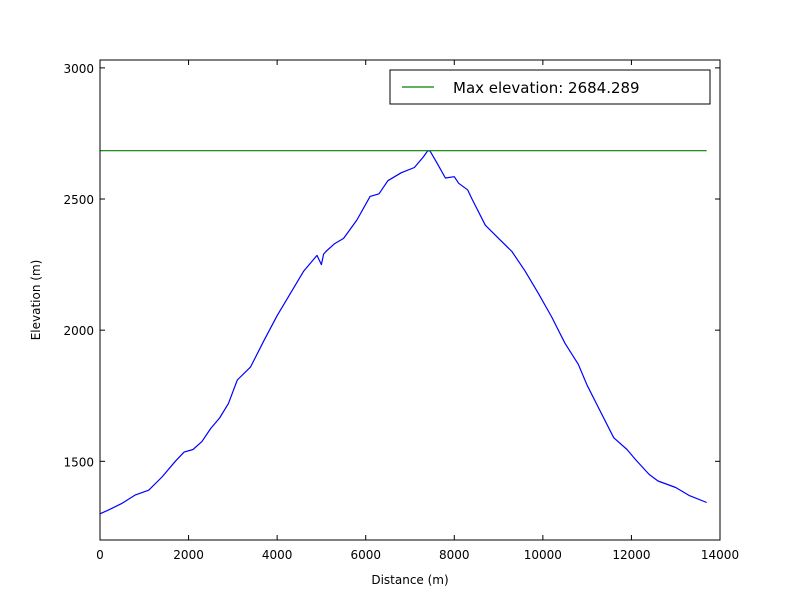  I want to click on legend: Max elevation: 2684.289, so click(550, 87).